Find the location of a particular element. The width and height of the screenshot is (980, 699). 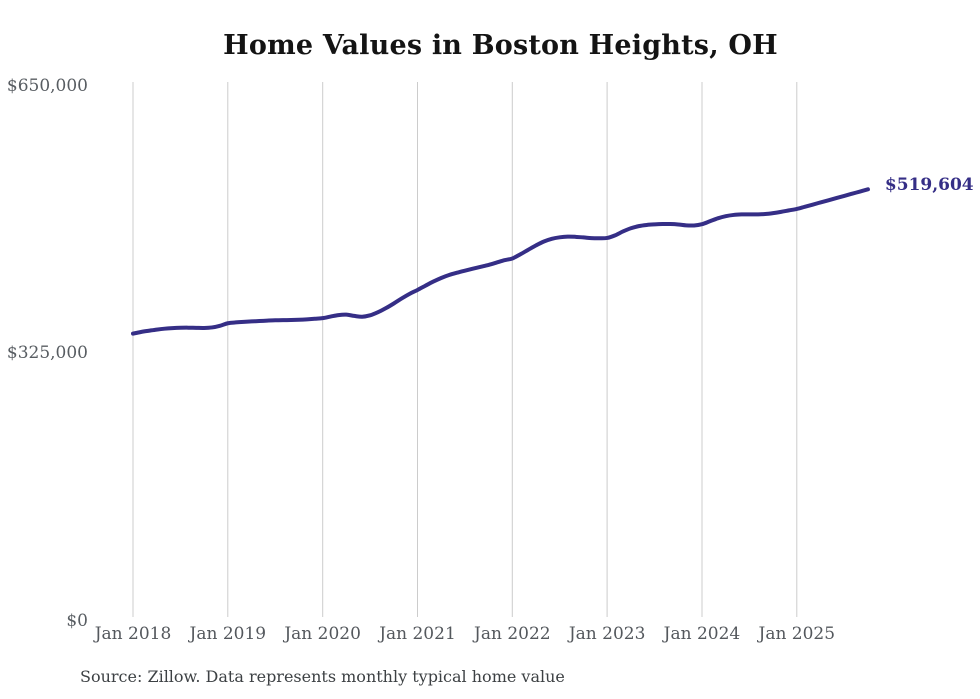

y-tick-label: $650,000 is located at coordinates (47, 85).